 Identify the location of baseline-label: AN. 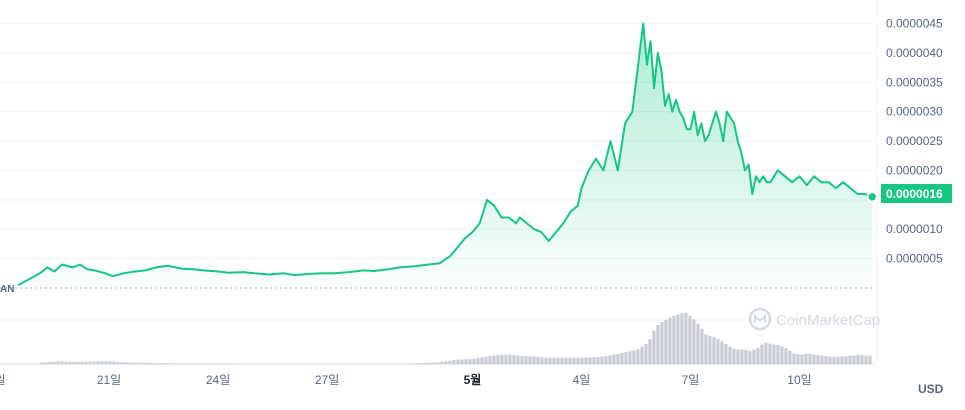
(7, 289).